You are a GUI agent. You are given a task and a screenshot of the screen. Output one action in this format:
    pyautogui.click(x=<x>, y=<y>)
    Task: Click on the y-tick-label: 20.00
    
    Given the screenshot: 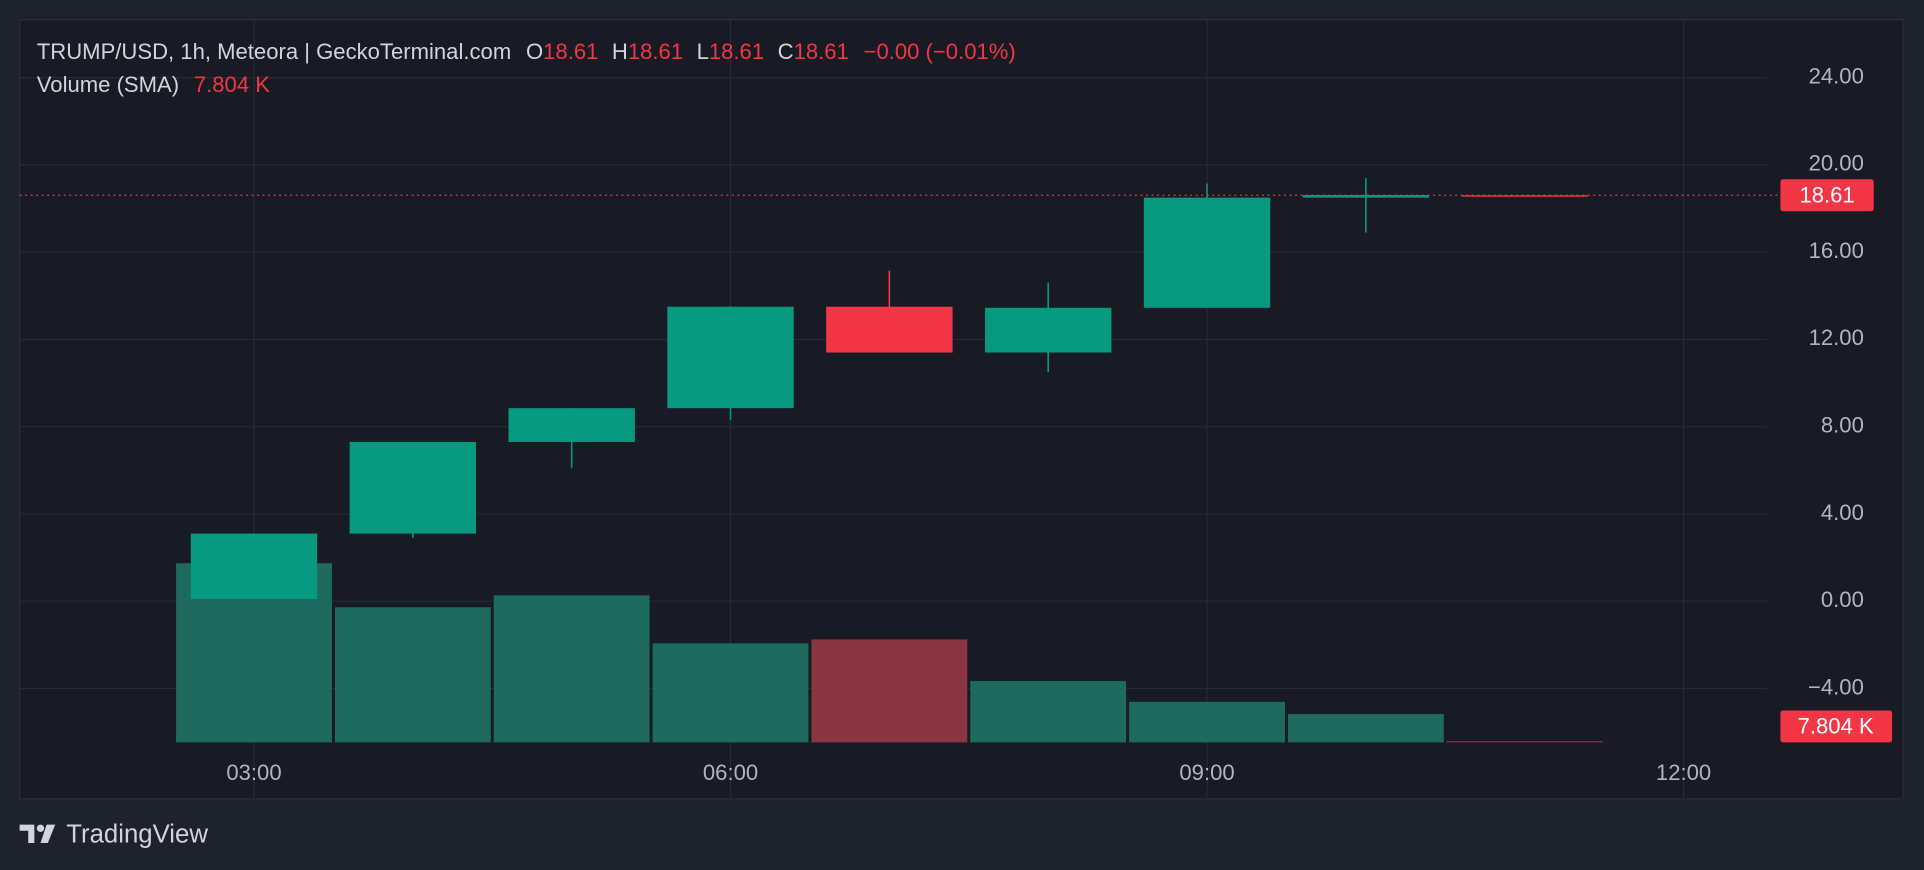 What is the action you would take?
    pyautogui.click(x=1836, y=163)
    